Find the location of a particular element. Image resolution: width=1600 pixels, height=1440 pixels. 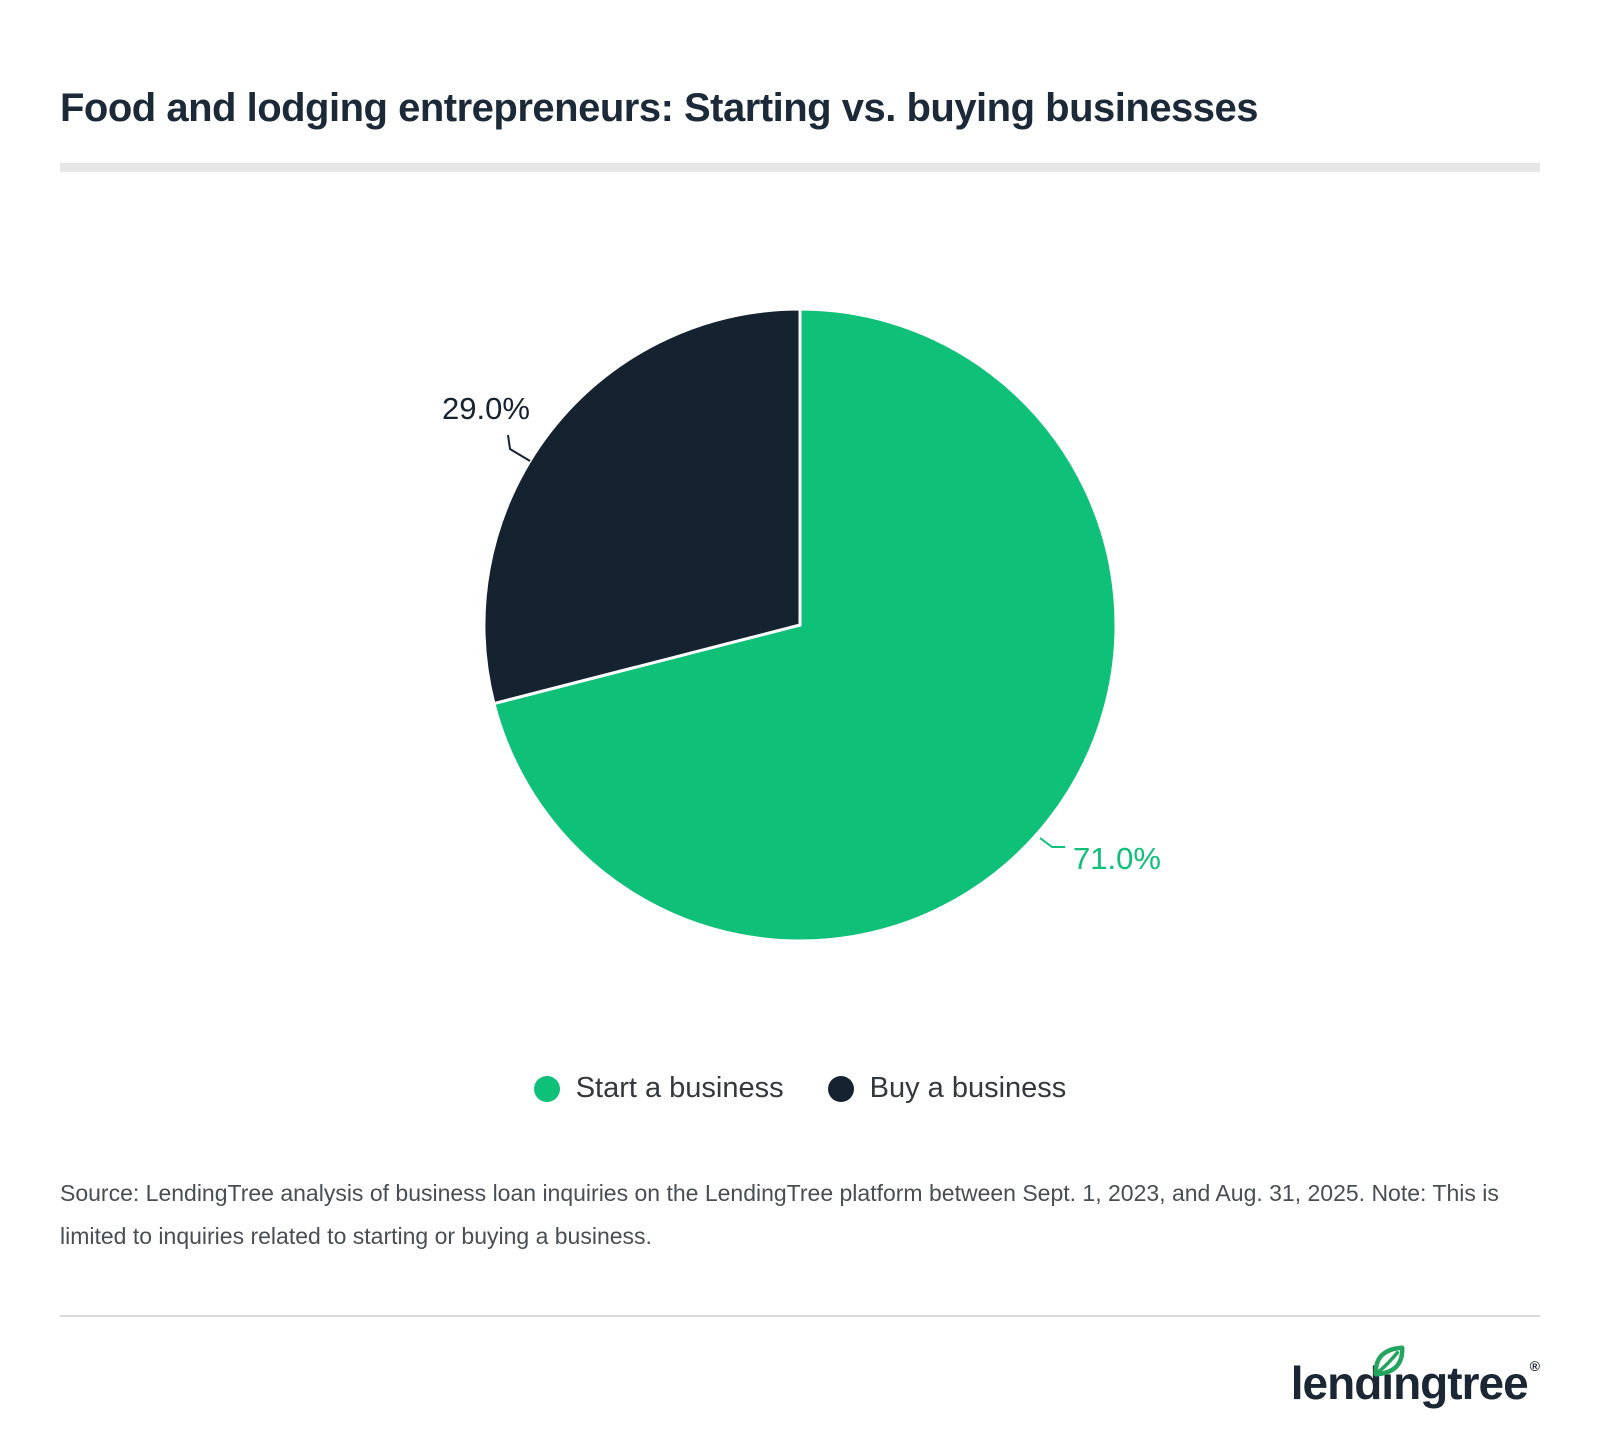

legend-item-buy-a-business: Buy a business is located at coordinates (947, 1088).